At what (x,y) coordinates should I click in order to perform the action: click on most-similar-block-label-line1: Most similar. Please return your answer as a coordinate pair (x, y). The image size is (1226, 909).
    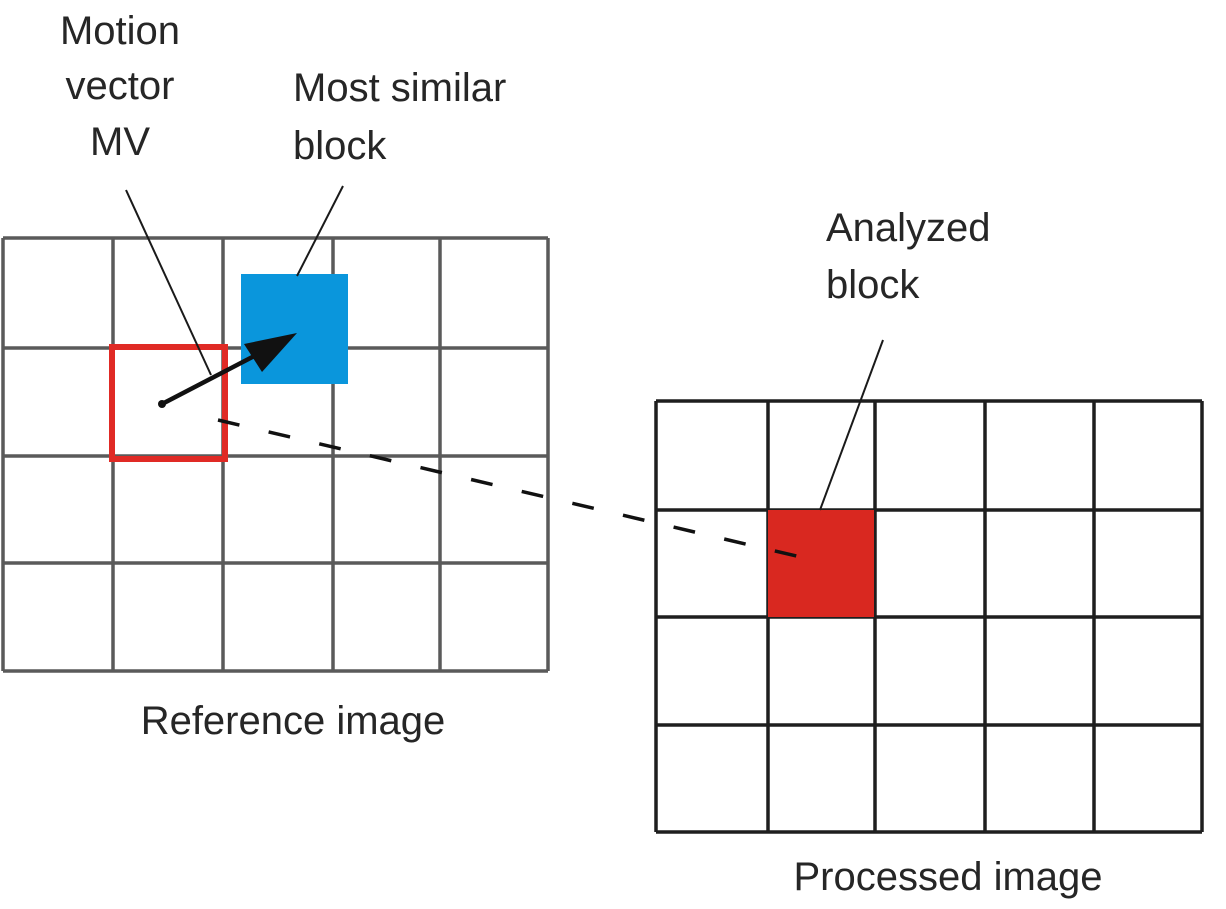
    Looking at the image, I should click on (399, 88).